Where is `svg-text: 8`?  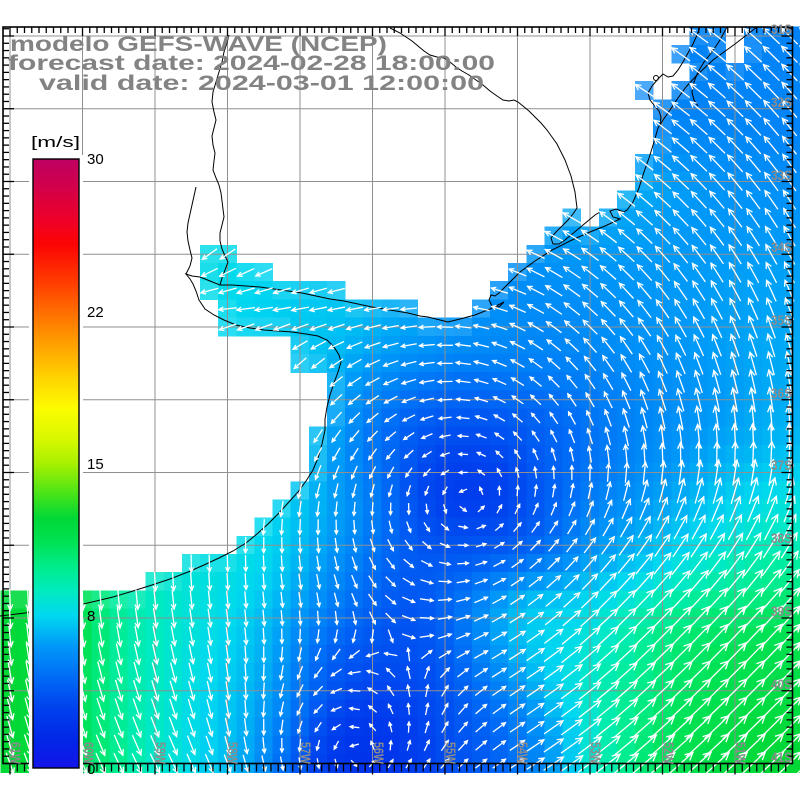 svg-text: 8 is located at coordinates (91, 616).